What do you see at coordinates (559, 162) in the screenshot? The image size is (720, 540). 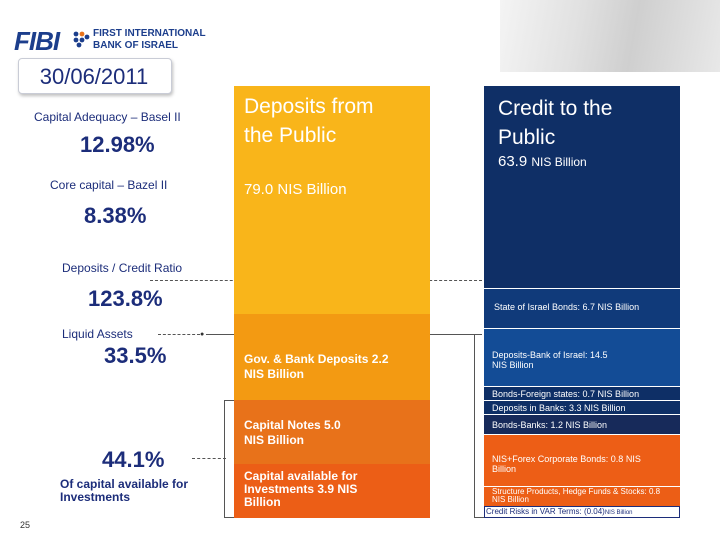 I see `credit-amount-unit: NIS Billion` at bounding box center [559, 162].